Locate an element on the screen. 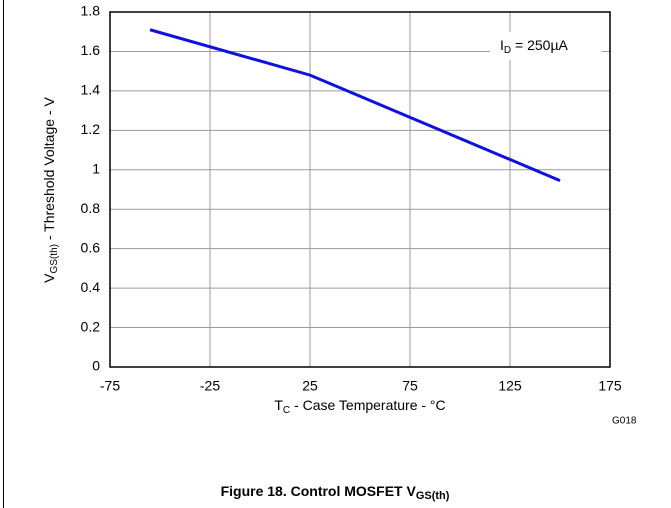  y-tick-label: 1.8 is located at coordinates (91, 11).